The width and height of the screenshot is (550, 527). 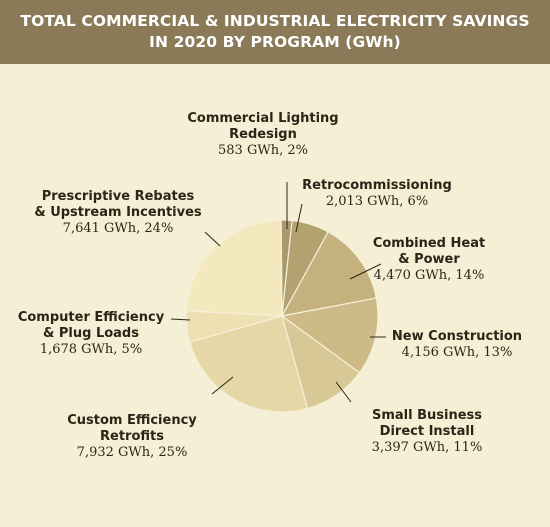 I want to click on slice-name-commercial-lighting-redesign-0: Commercial Lighting, so click(x=262, y=118).